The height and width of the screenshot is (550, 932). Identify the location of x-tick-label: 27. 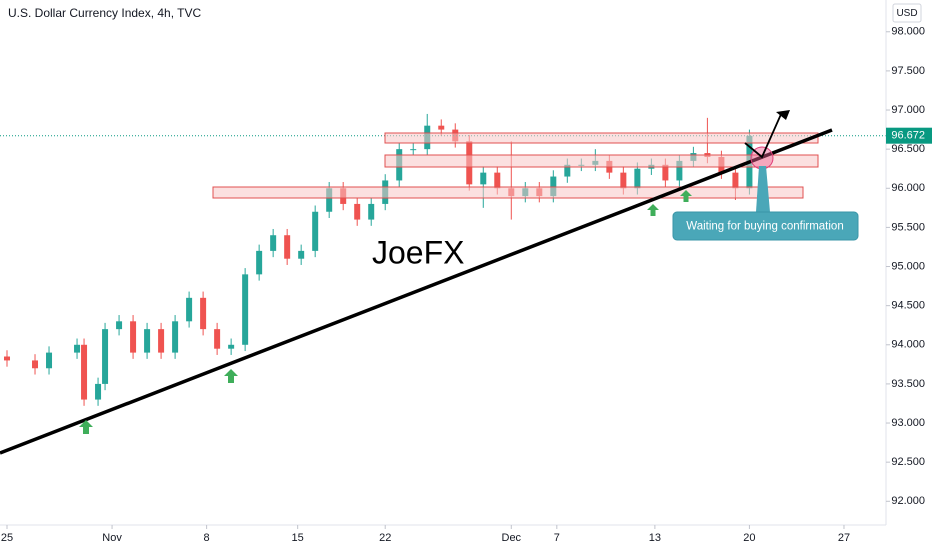
(844, 538).